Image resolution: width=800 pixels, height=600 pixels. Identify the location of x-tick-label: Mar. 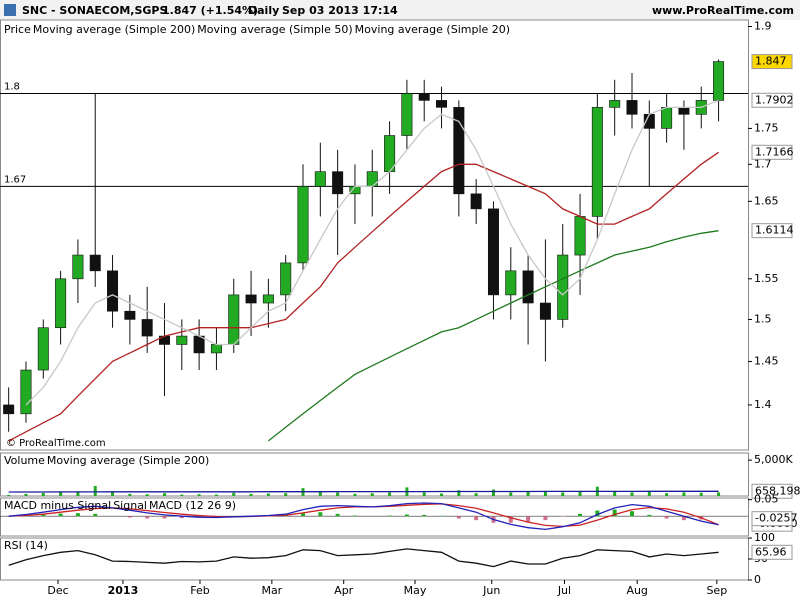
(271, 590).